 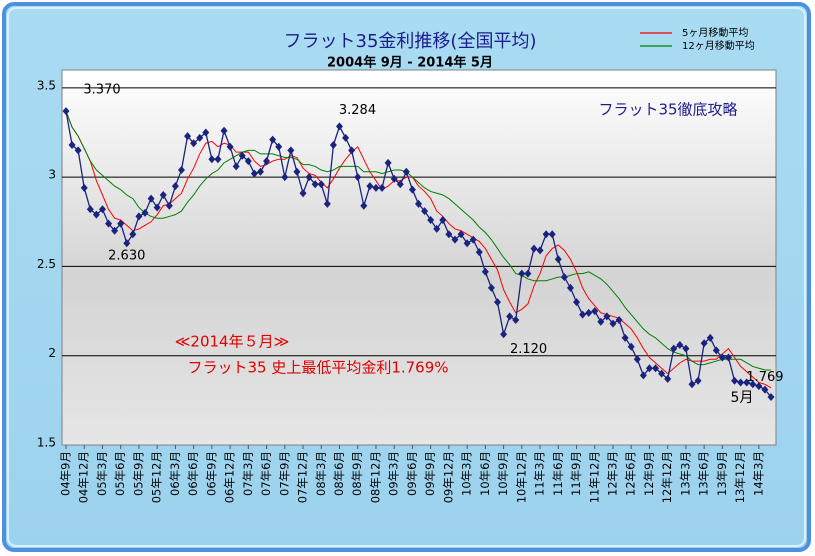 What do you see at coordinates (211, 473) in the screenshot?
I see `x-tick-label: 06年9月` at bounding box center [211, 473].